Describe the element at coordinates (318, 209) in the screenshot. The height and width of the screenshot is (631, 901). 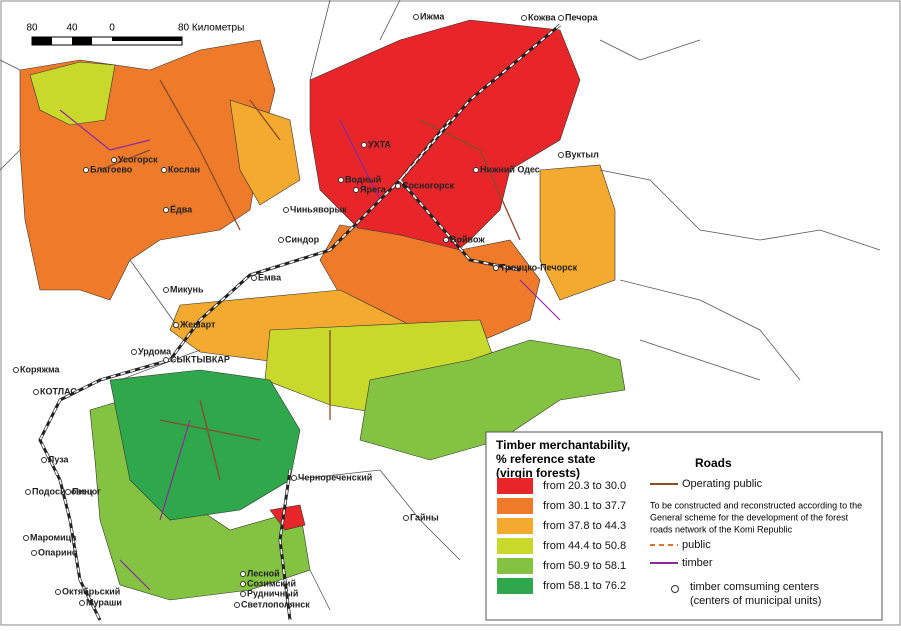
I see `place-label: Чиньяворык` at that location.